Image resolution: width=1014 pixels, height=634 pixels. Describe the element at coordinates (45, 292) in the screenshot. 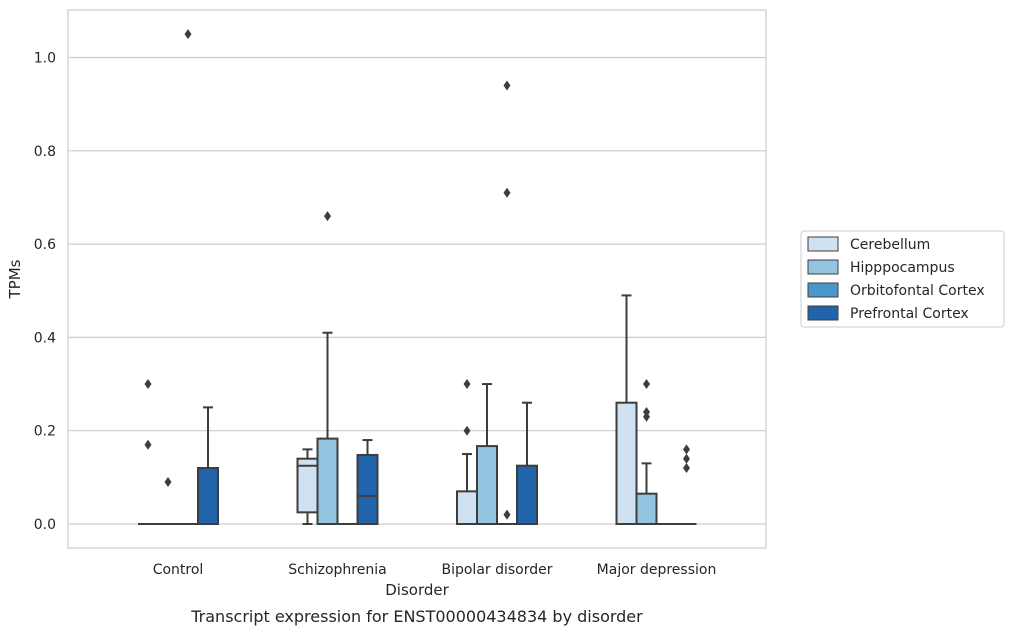

I see `y-tick-labels: 0.0 0.2 0.4 0.6 0.8 1.0` at that location.